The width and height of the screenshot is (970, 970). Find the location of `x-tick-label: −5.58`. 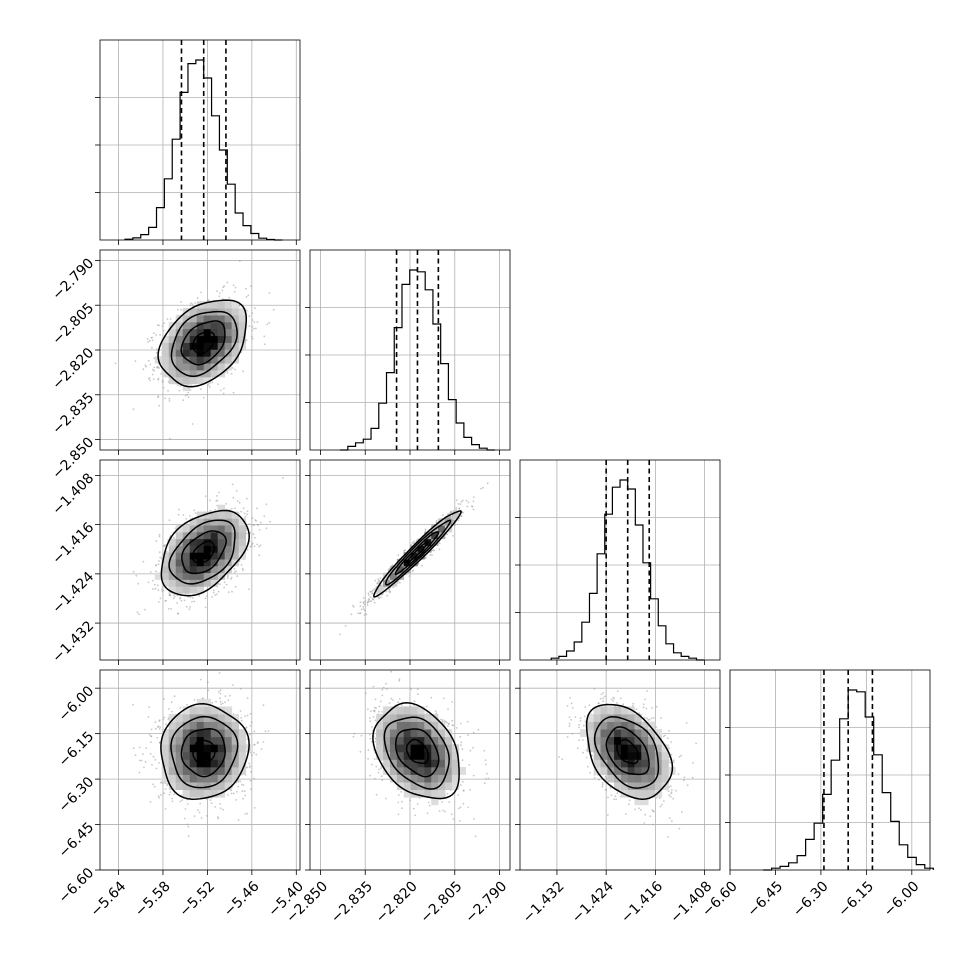

x-tick-label: −5.58 is located at coordinates (153, 899).